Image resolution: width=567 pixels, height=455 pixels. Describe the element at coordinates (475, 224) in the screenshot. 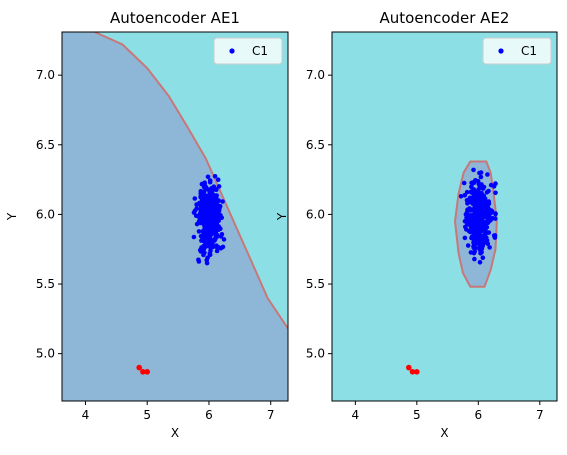

I see `decision-boundary` at that location.